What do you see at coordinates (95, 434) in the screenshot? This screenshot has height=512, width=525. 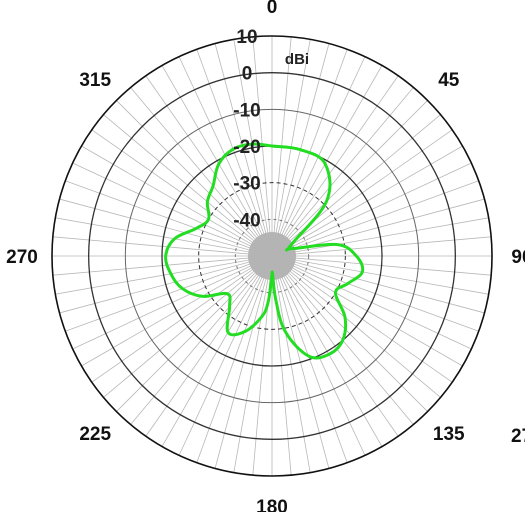 I see `angle-tick-label: 225` at bounding box center [95, 434].